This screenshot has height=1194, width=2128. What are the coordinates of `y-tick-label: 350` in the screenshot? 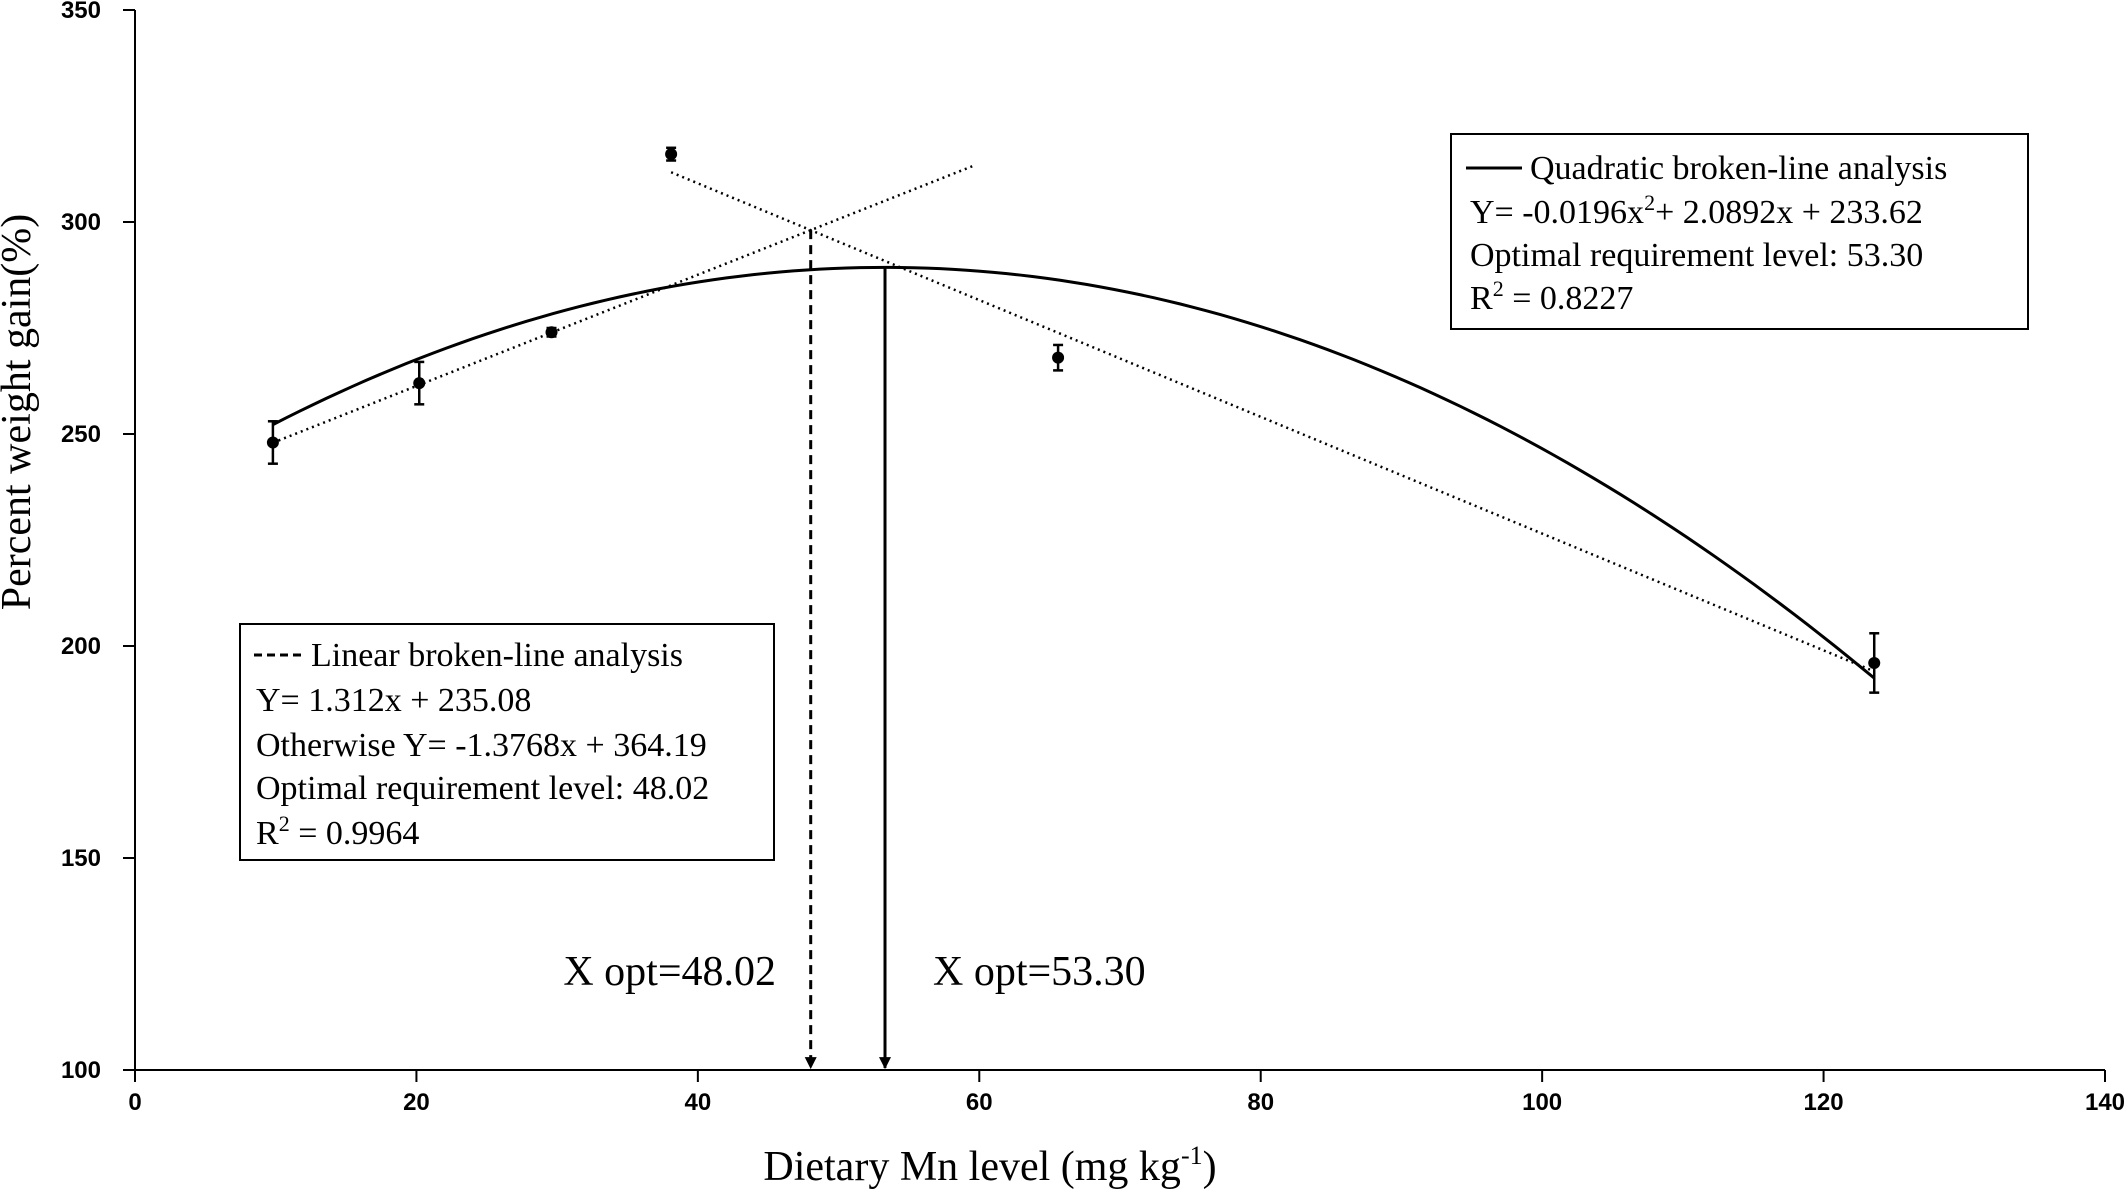 It's located at (81, 12).